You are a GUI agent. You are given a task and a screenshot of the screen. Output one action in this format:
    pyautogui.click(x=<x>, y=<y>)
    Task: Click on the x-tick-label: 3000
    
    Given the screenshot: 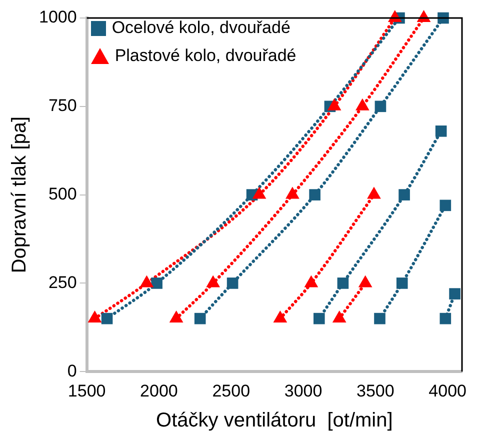 What is the action you would take?
    pyautogui.click(x=303, y=390)
    